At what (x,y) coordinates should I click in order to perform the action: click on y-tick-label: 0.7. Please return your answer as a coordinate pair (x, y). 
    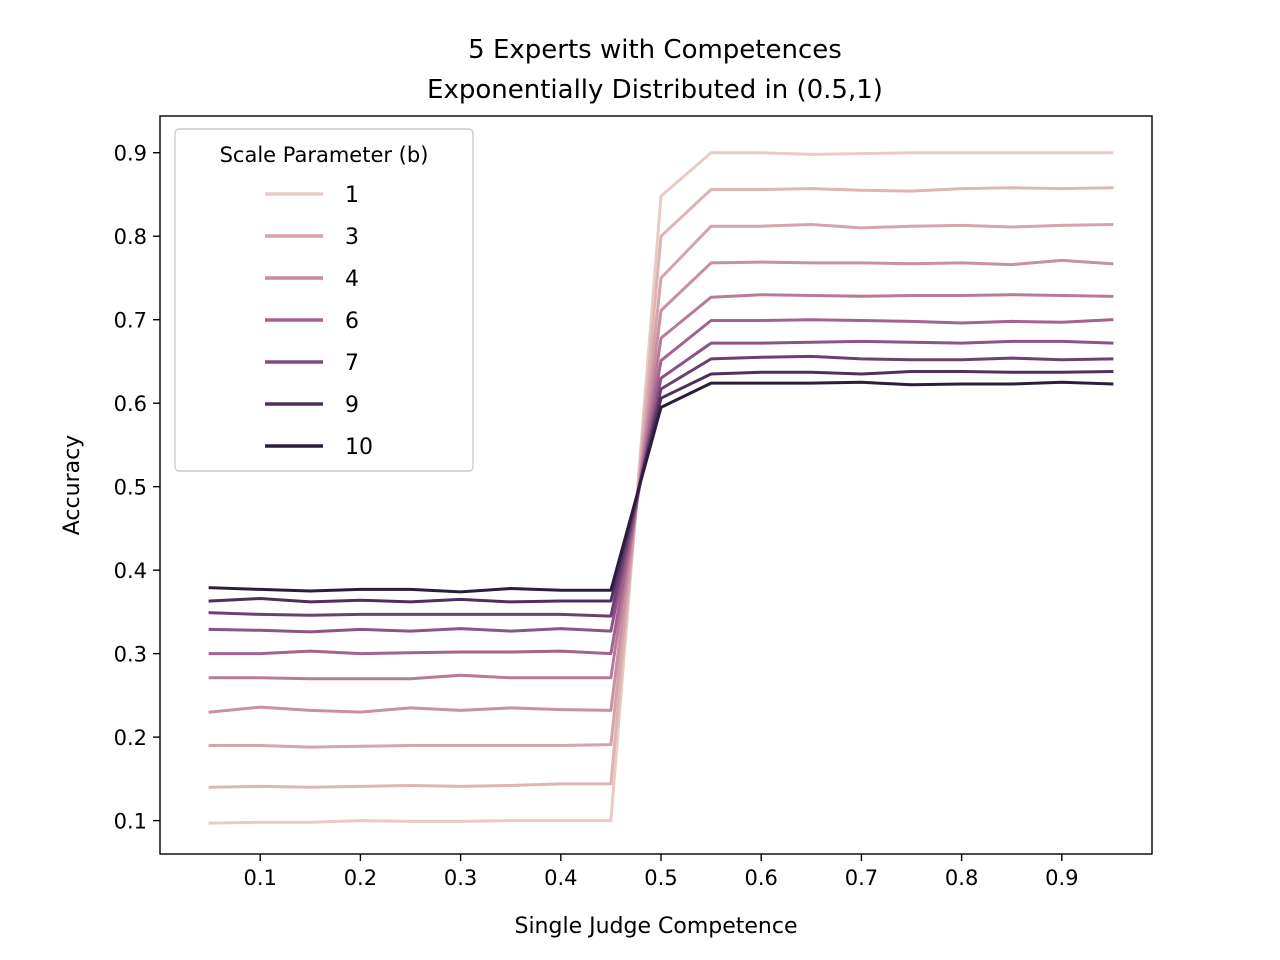
    Looking at the image, I should click on (130, 321).